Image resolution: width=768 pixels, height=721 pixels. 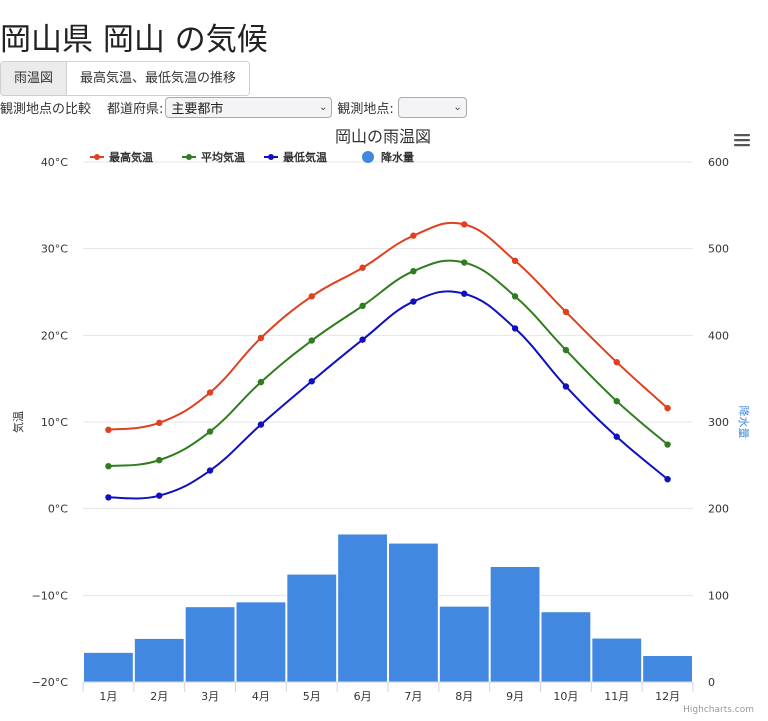 I want to click on x-tick-label: 6月, so click(x=363, y=696).